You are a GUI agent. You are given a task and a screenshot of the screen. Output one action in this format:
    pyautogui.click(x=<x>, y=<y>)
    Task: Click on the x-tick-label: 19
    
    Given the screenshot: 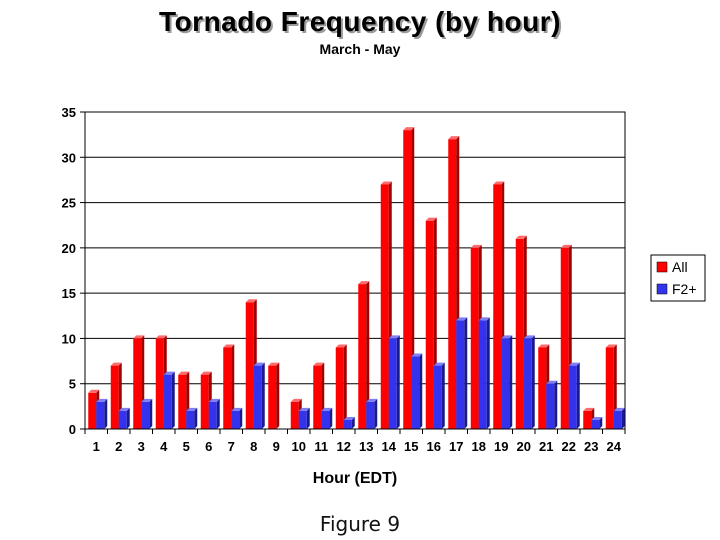 What is the action you would take?
    pyautogui.click(x=501, y=446)
    